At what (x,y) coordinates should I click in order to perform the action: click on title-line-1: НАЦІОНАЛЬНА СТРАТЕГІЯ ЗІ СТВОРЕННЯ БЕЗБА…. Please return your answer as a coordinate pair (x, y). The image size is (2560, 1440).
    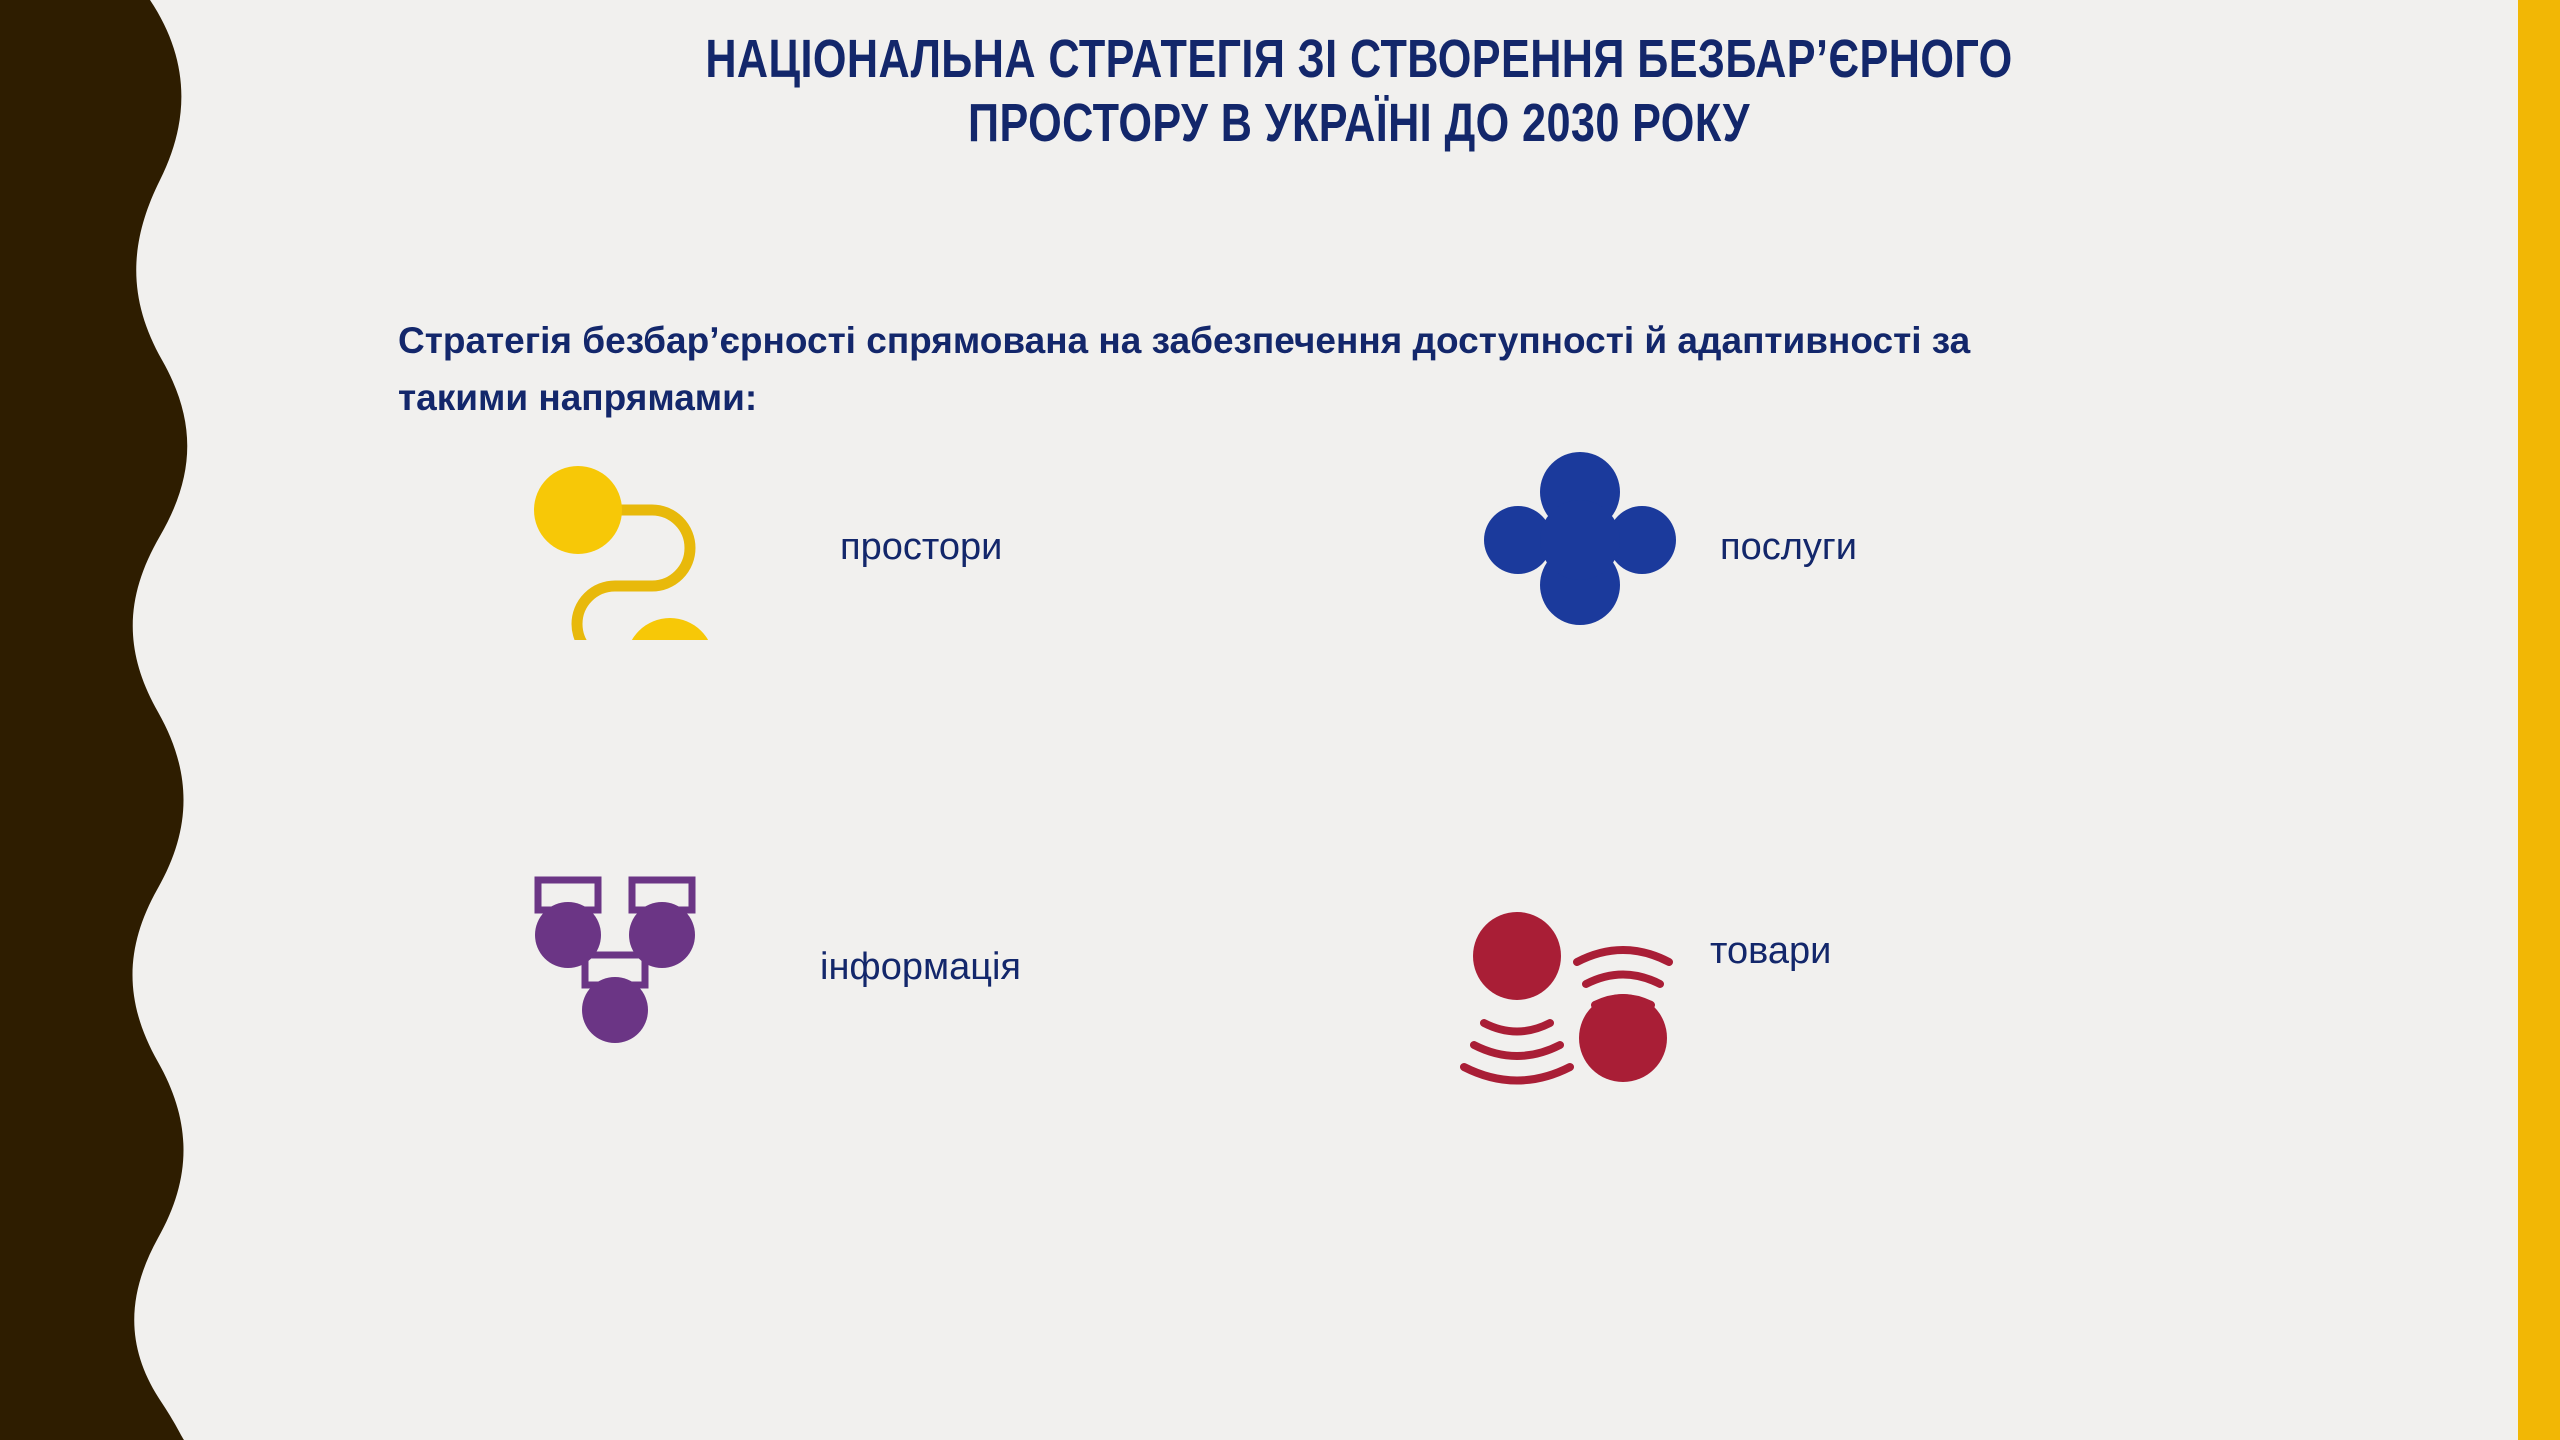
    Looking at the image, I should click on (1359, 59).